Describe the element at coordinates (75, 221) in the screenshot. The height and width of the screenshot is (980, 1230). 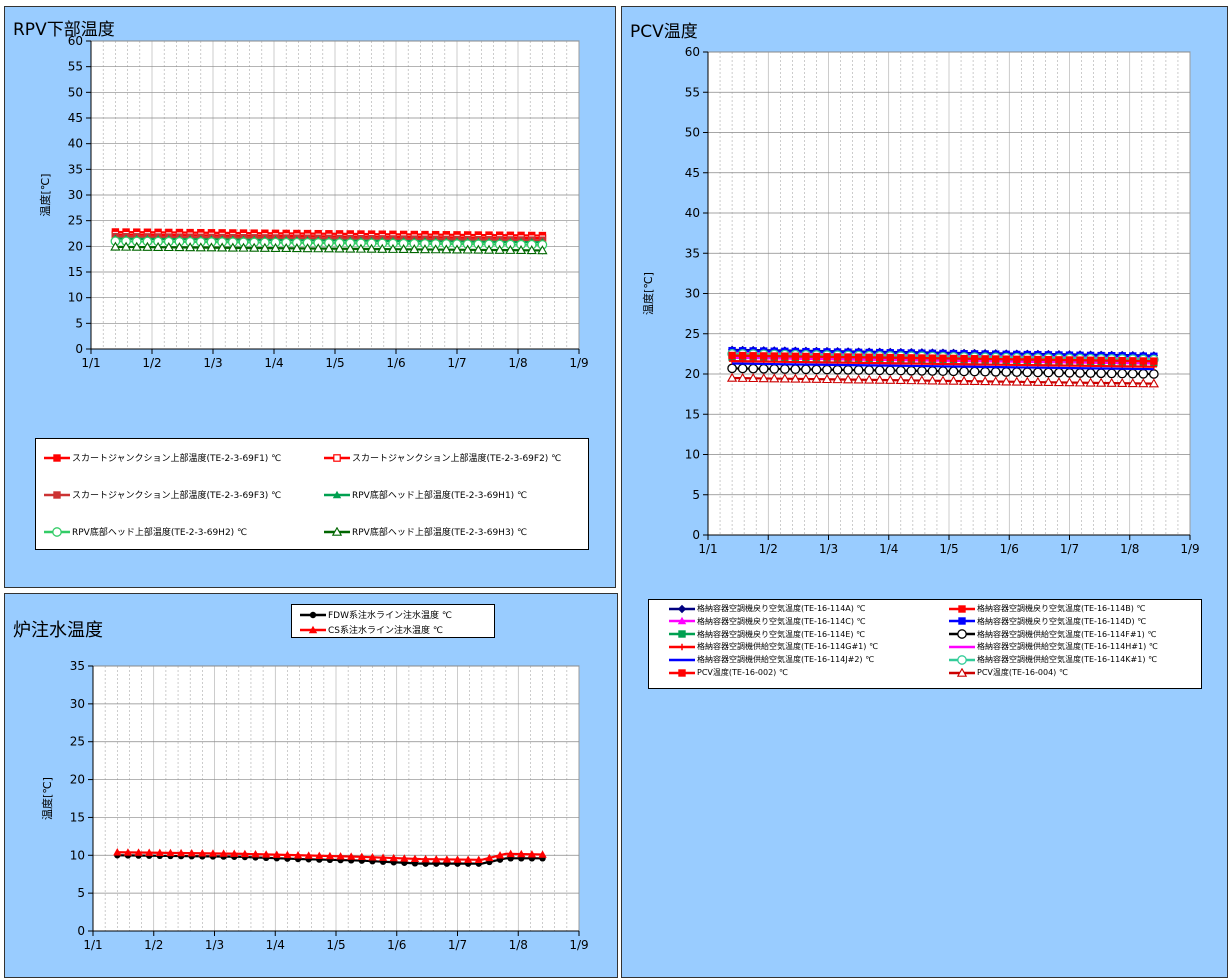
I see `y-tick-label: 25` at that location.